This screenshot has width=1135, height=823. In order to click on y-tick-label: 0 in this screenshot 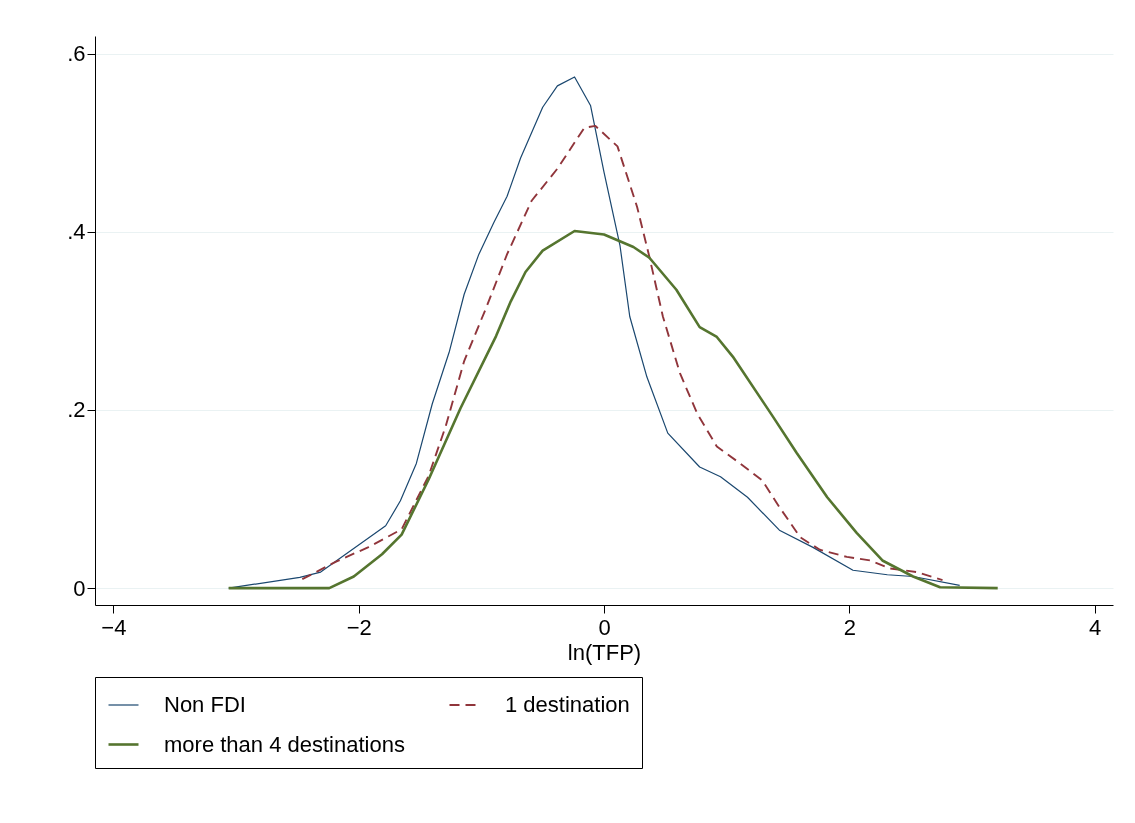, I will do `click(79, 588)`.